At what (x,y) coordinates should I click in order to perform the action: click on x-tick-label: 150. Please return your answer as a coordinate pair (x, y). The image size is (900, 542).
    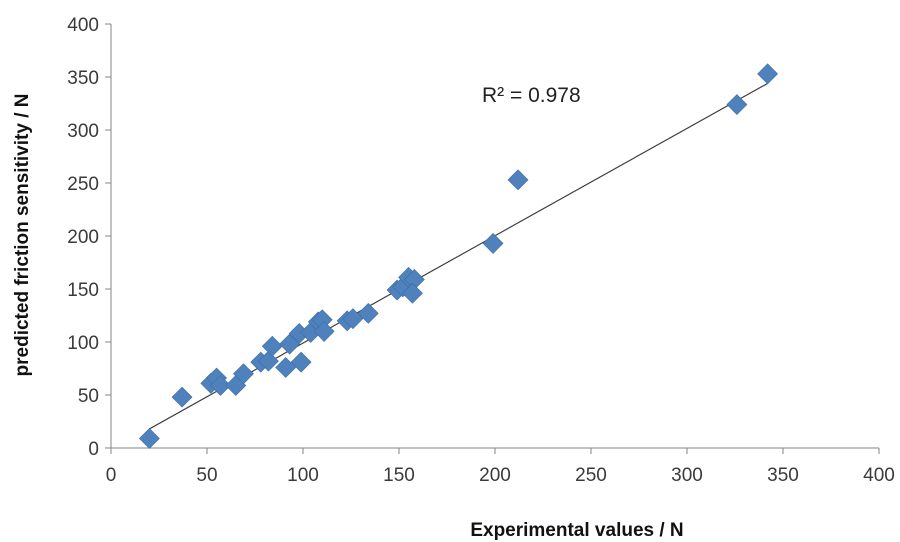
    Looking at the image, I should click on (399, 475).